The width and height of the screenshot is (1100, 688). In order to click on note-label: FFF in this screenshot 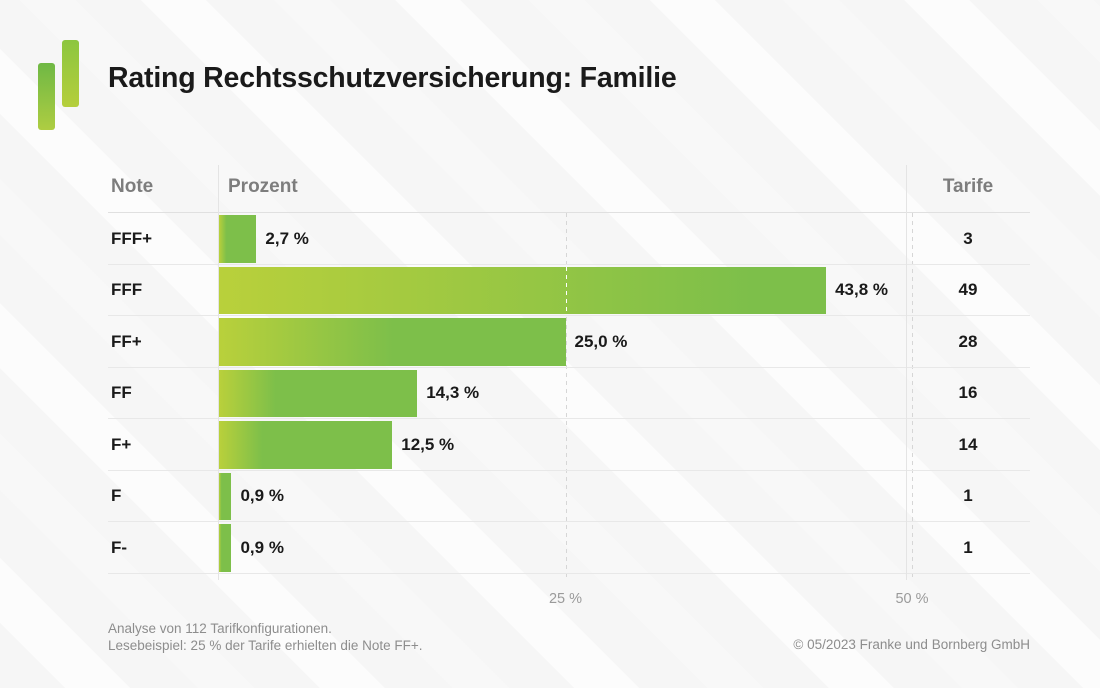, I will do `click(127, 290)`.